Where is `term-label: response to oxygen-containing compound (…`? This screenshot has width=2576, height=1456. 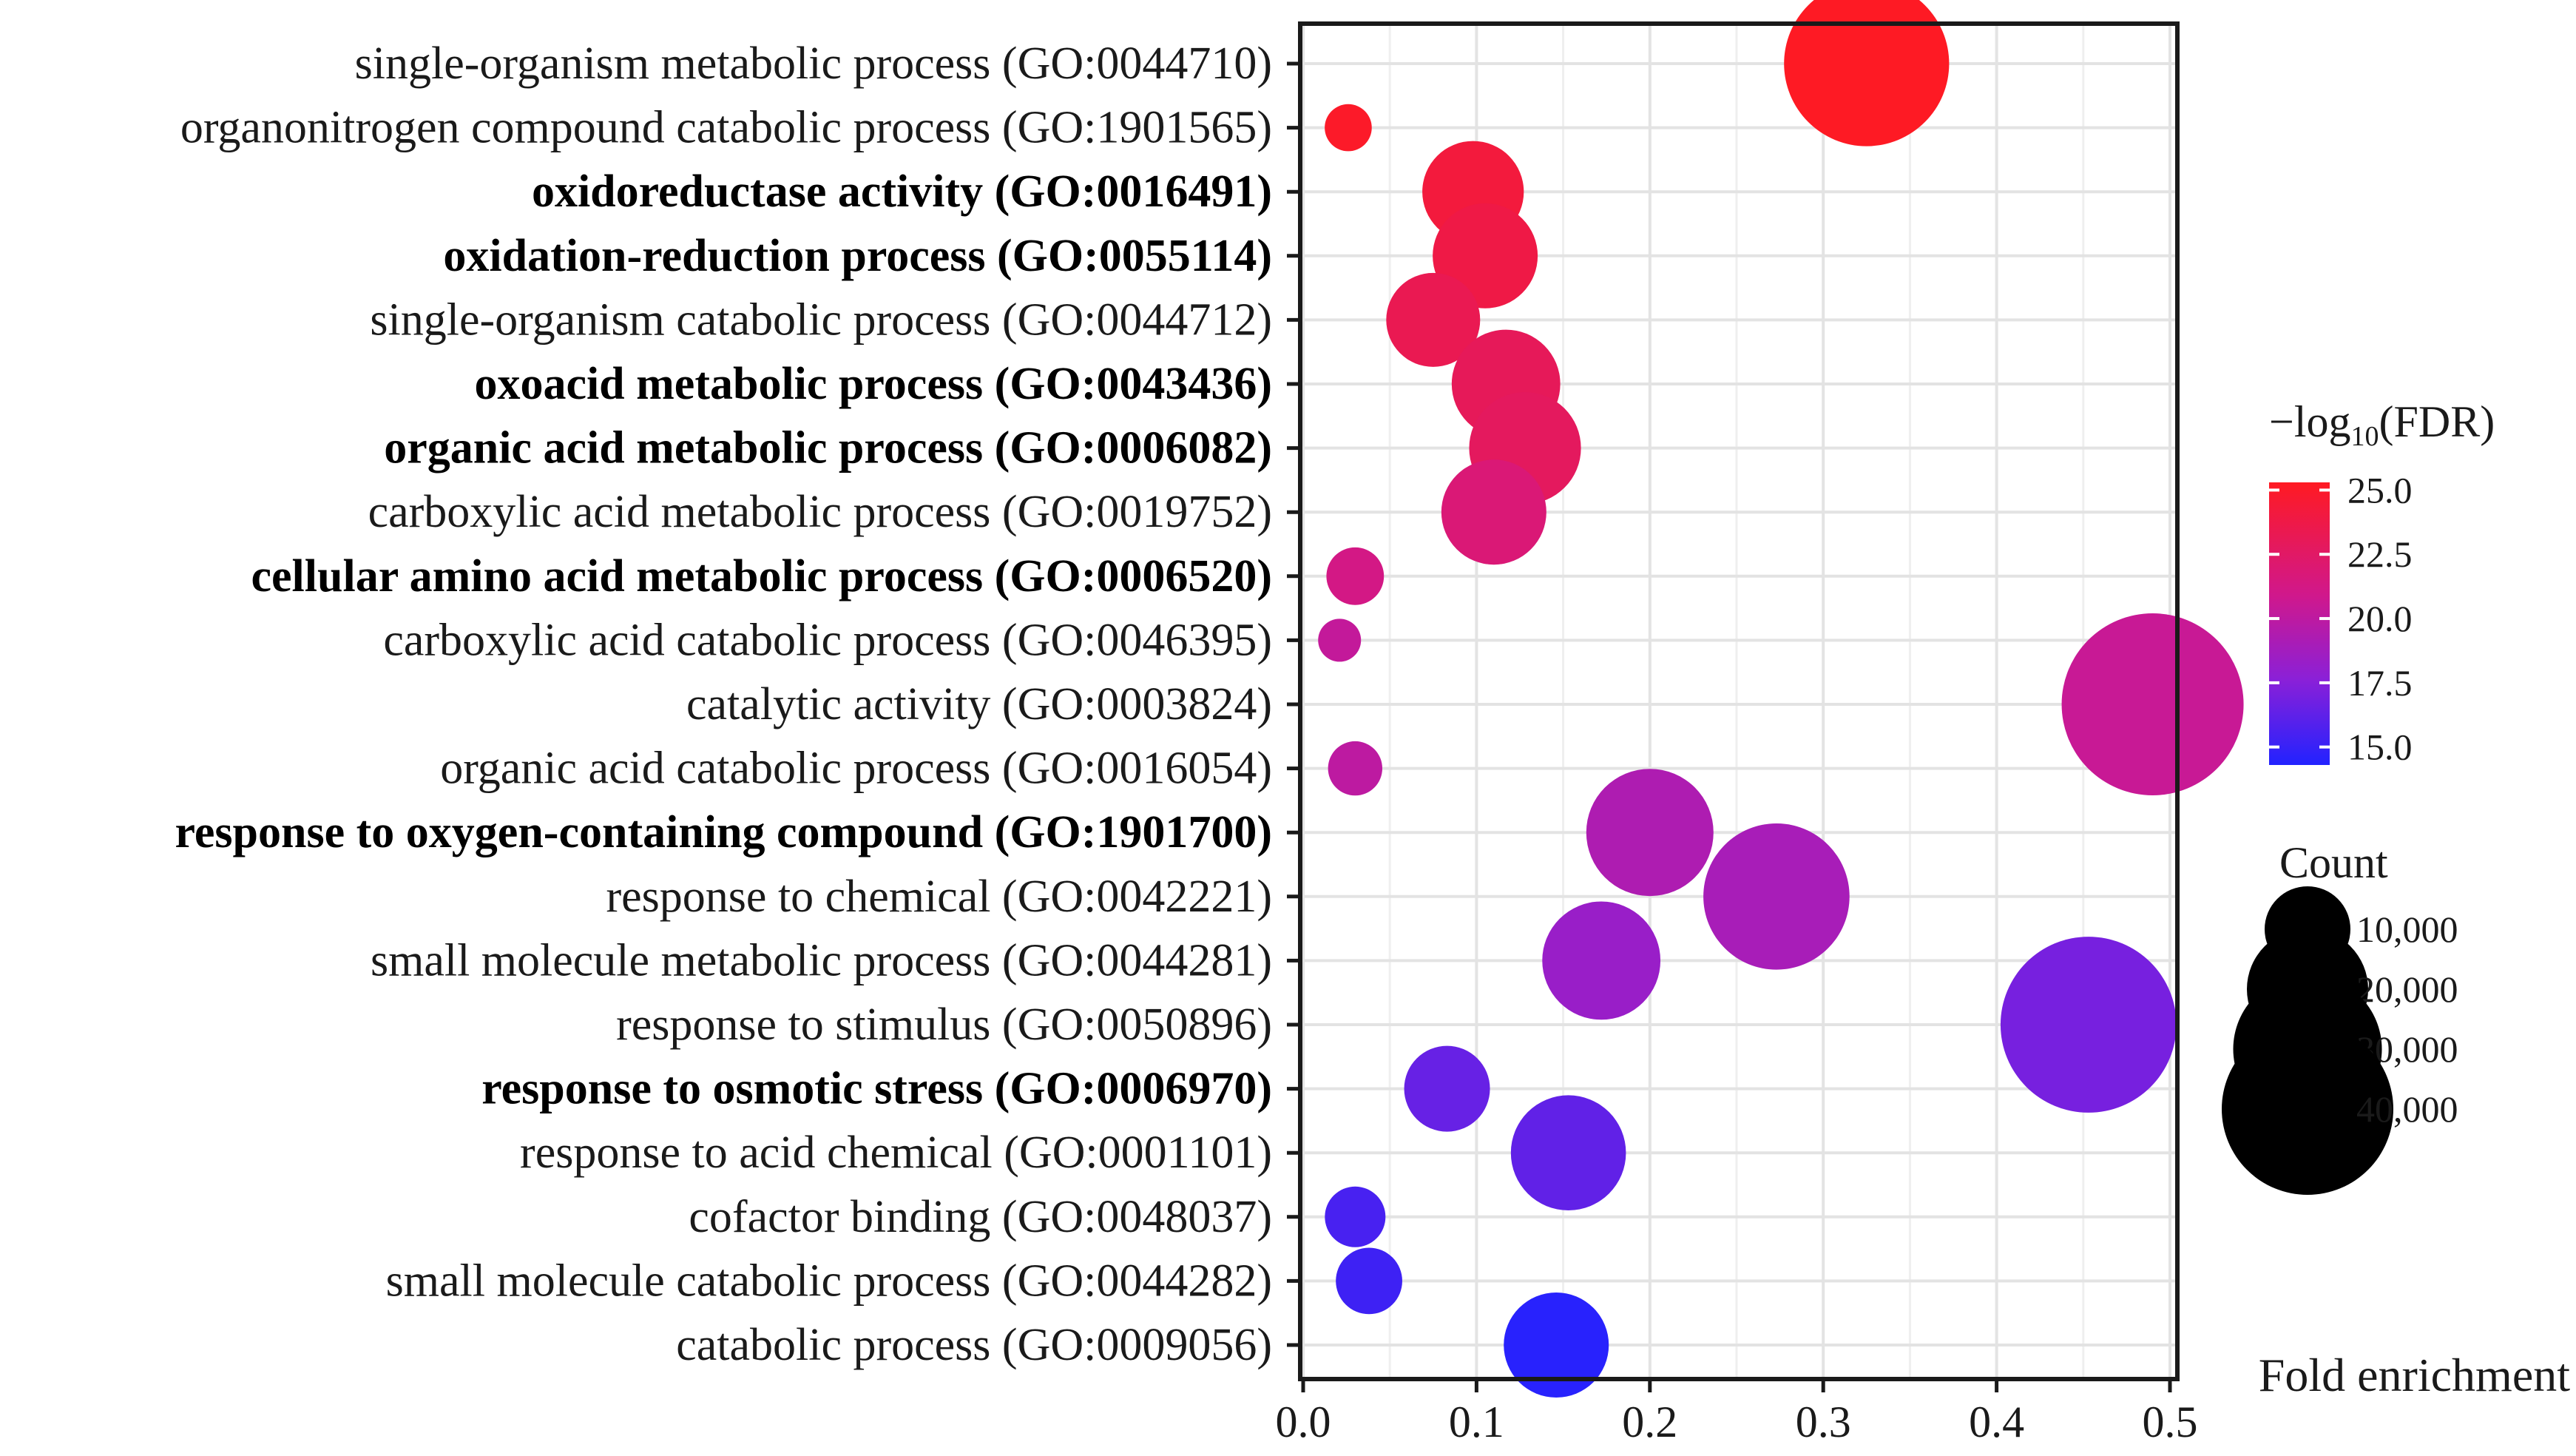 term-label: response to oxygen-containing compound (… is located at coordinates (724, 832).